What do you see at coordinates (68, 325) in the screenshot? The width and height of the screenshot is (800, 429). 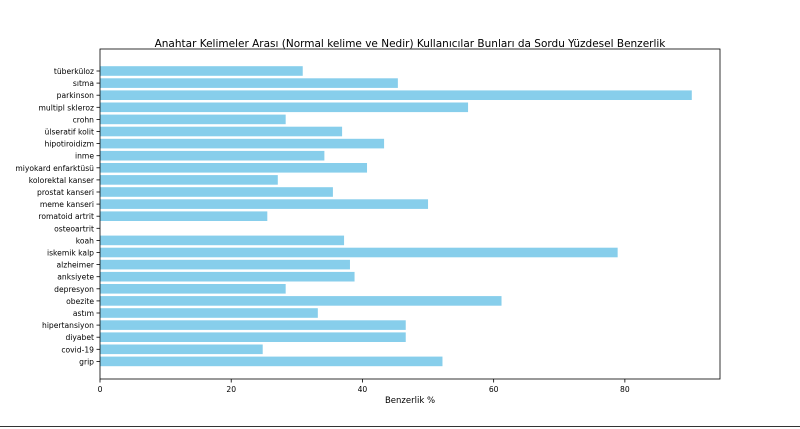 I see `y-tick-label: hipertansiyon` at bounding box center [68, 325].